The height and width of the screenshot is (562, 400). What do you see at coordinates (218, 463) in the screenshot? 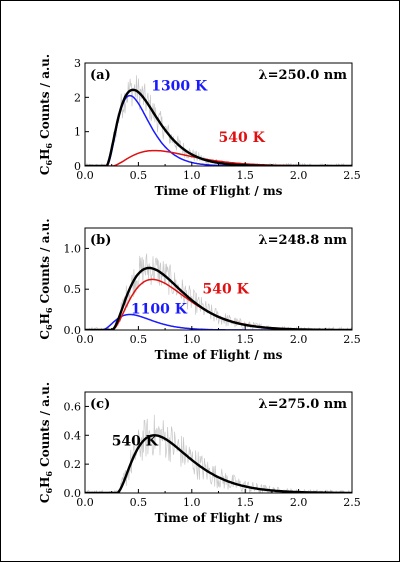
I see `series-line-540-k` at bounding box center [218, 463].